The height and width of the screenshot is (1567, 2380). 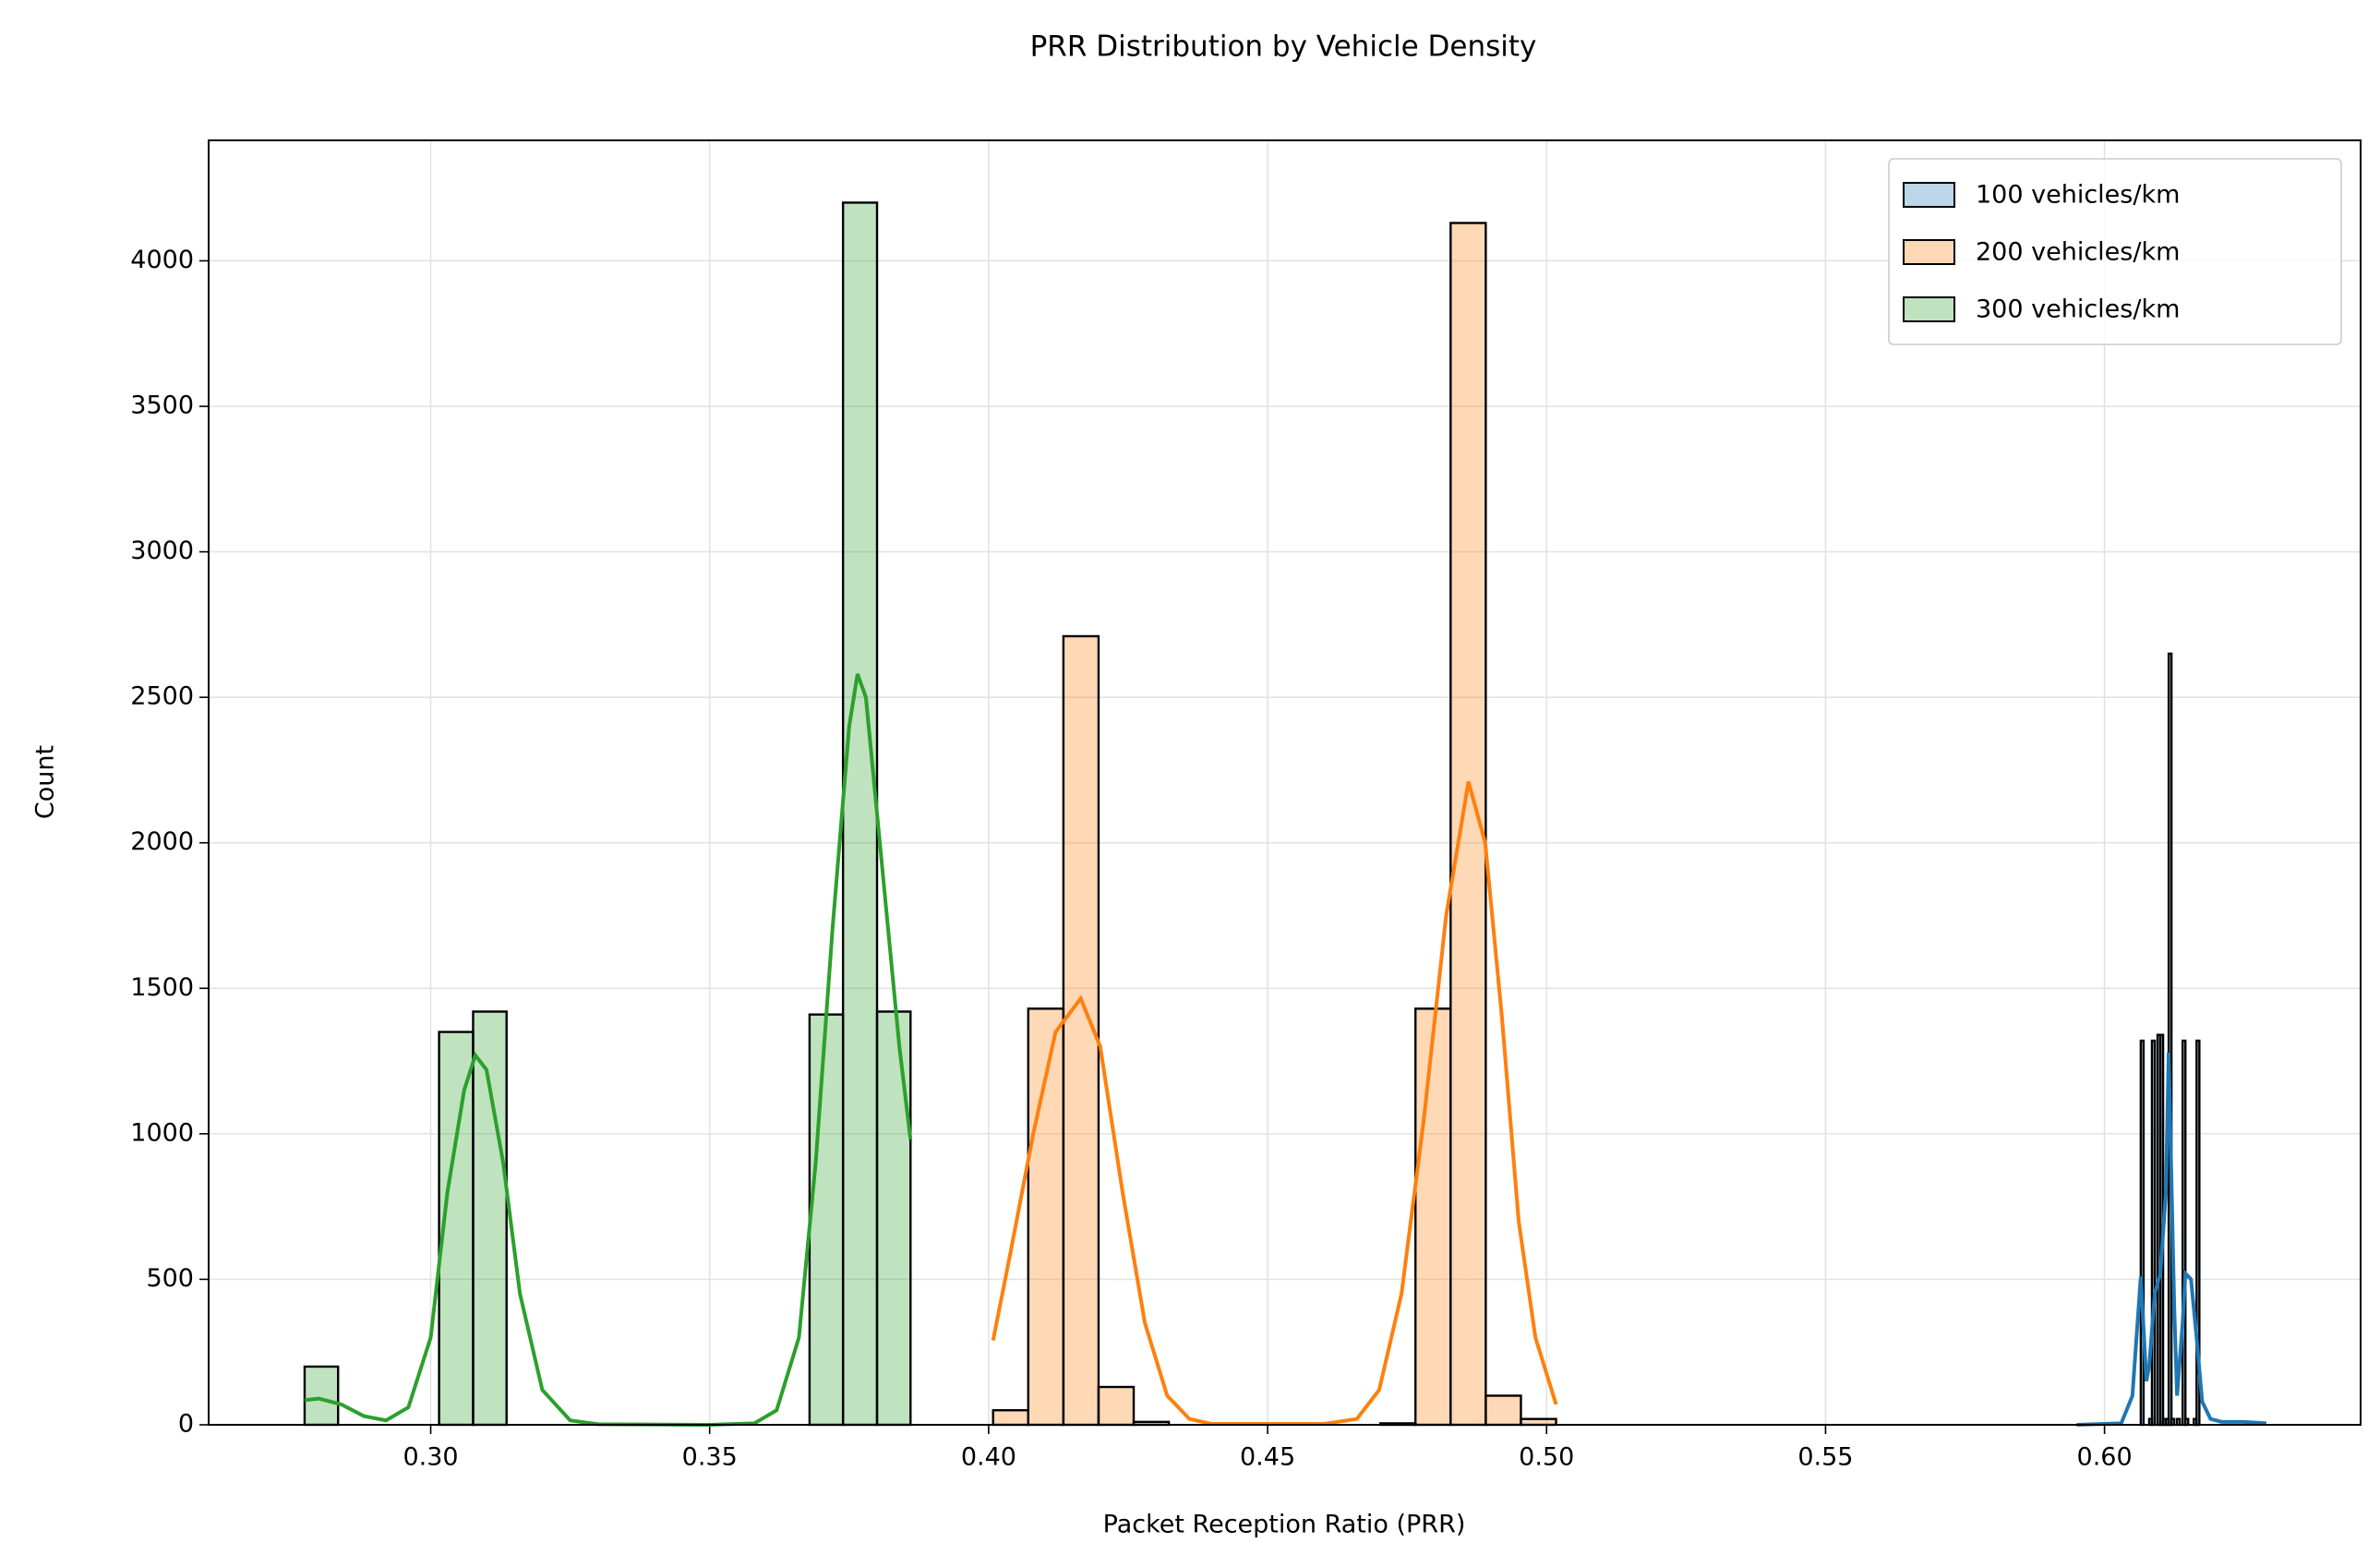 I want to click on x-tick-label: 0.55, so click(x=1825, y=1458).